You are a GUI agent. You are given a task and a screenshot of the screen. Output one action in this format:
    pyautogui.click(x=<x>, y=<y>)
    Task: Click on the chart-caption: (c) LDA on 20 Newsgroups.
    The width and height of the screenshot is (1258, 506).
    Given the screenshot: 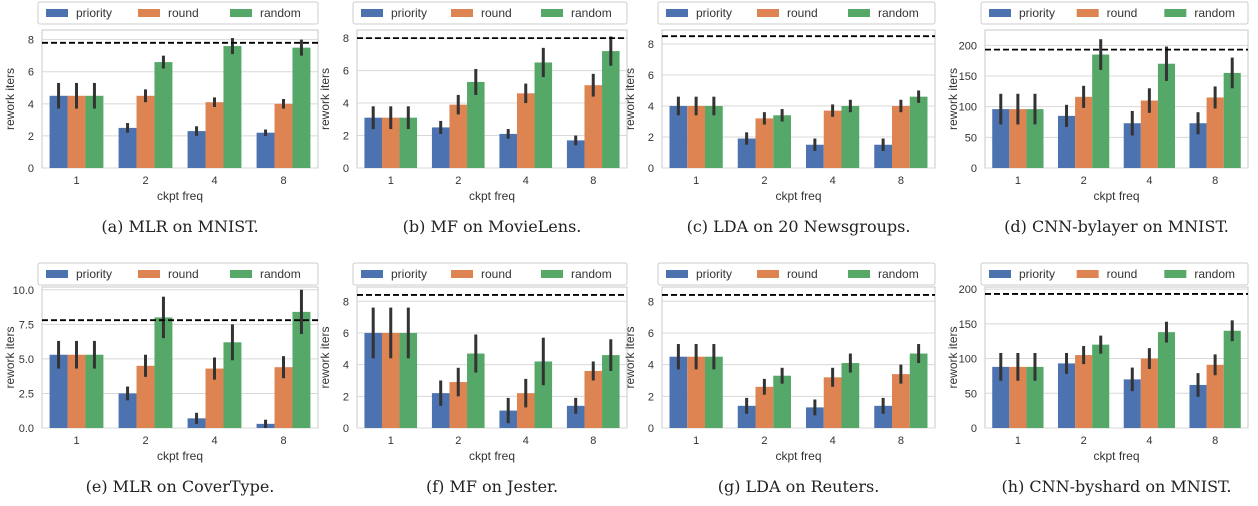 What is the action you would take?
    pyautogui.click(x=799, y=226)
    